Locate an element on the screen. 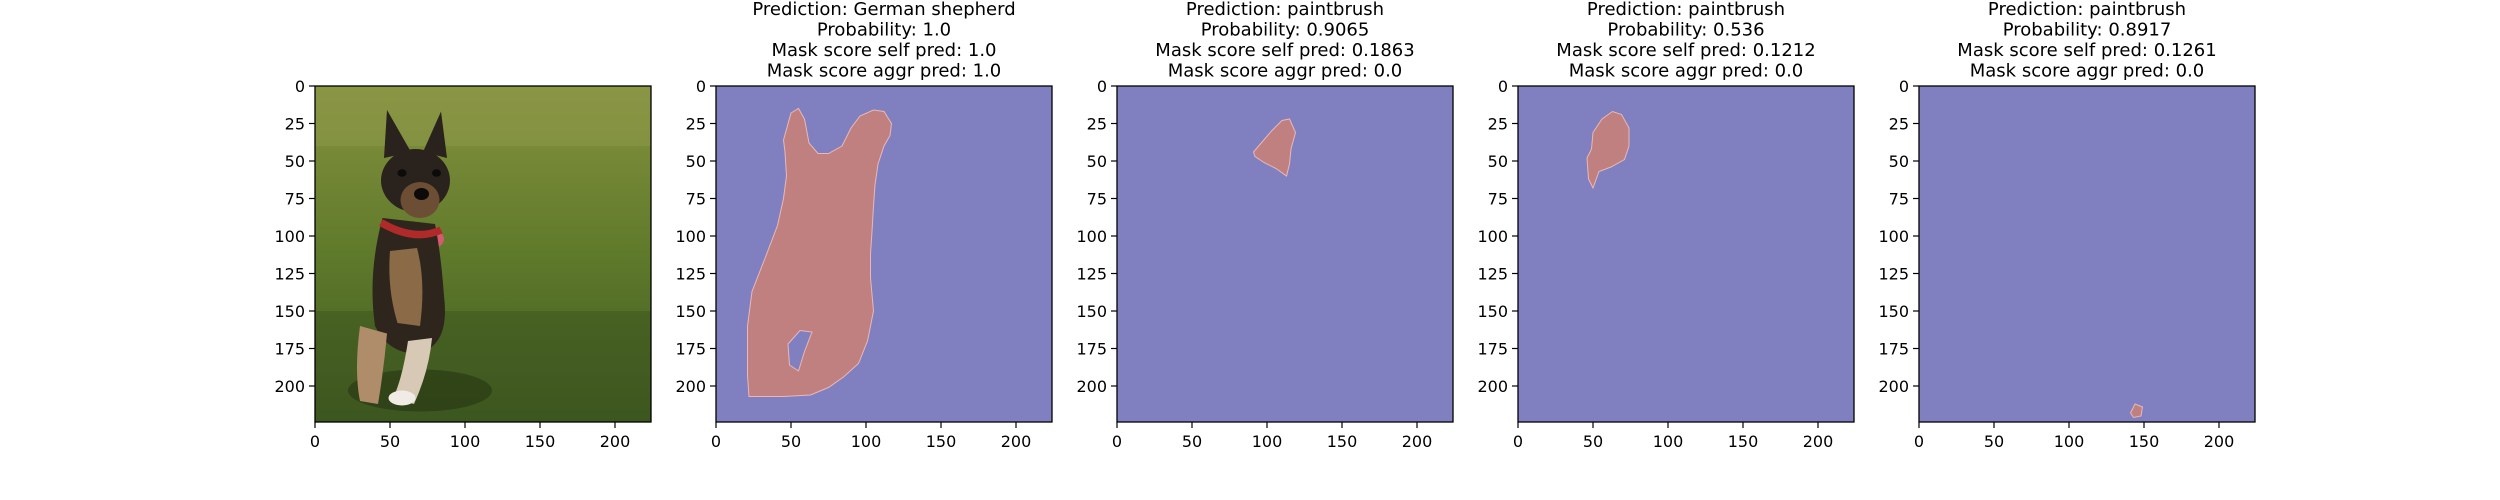 This screenshot has width=2500, height=500. panel-title-line: Mask score self pred: 0.1212 is located at coordinates (1685, 50).